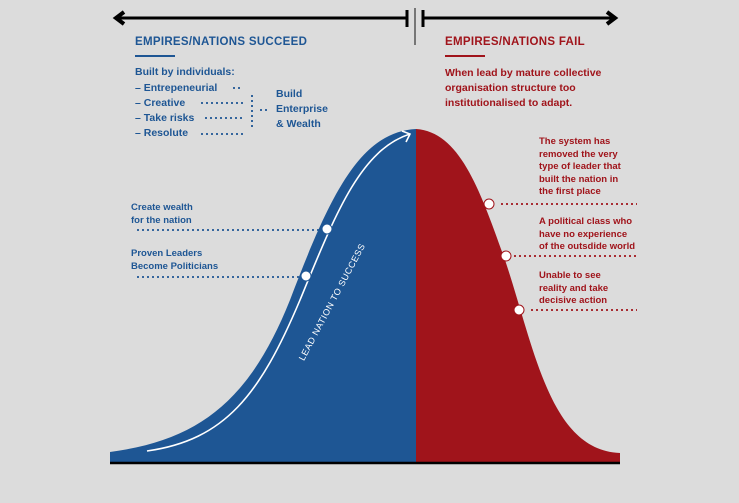 Image resolution: width=739 pixels, height=503 pixels. I want to click on marker-system-removed, so click(489, 204).